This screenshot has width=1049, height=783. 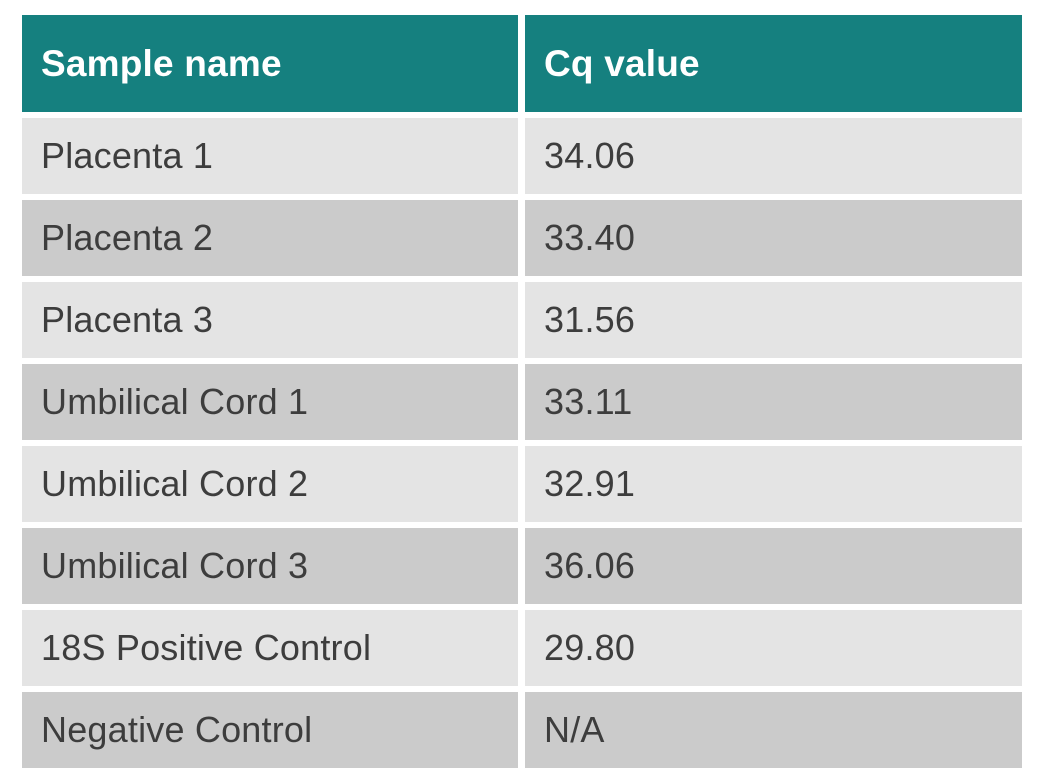 I want to click on cq-value-cell: 36.06, so click(x=773, y=566).